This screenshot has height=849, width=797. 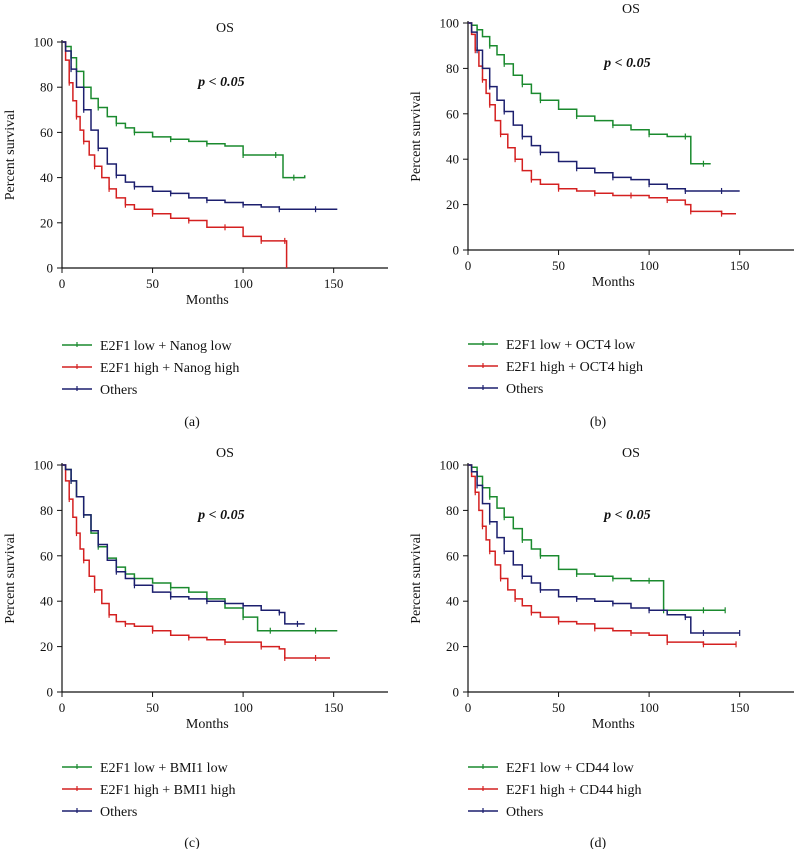 What do you see at coordinates (574, 367) in the screenshot?
I see `legend-label: E2F1 high + OCT4 high` at bounding box center [574, 367].